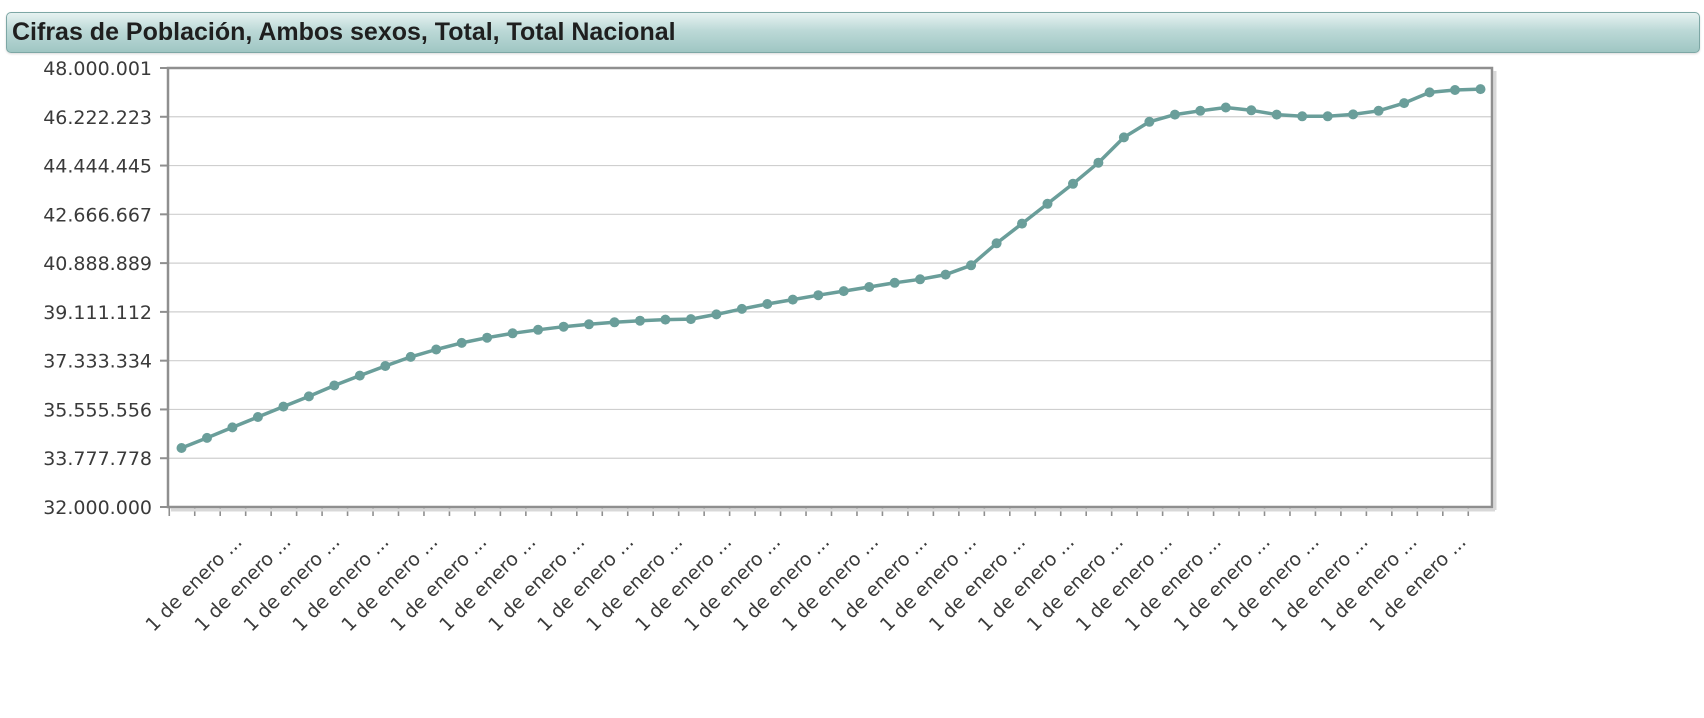  What do you see at coordinates (97, 410) in the screenshot?
I see `y-tick-label: 35.555.556` at bounding box center [97, 410].